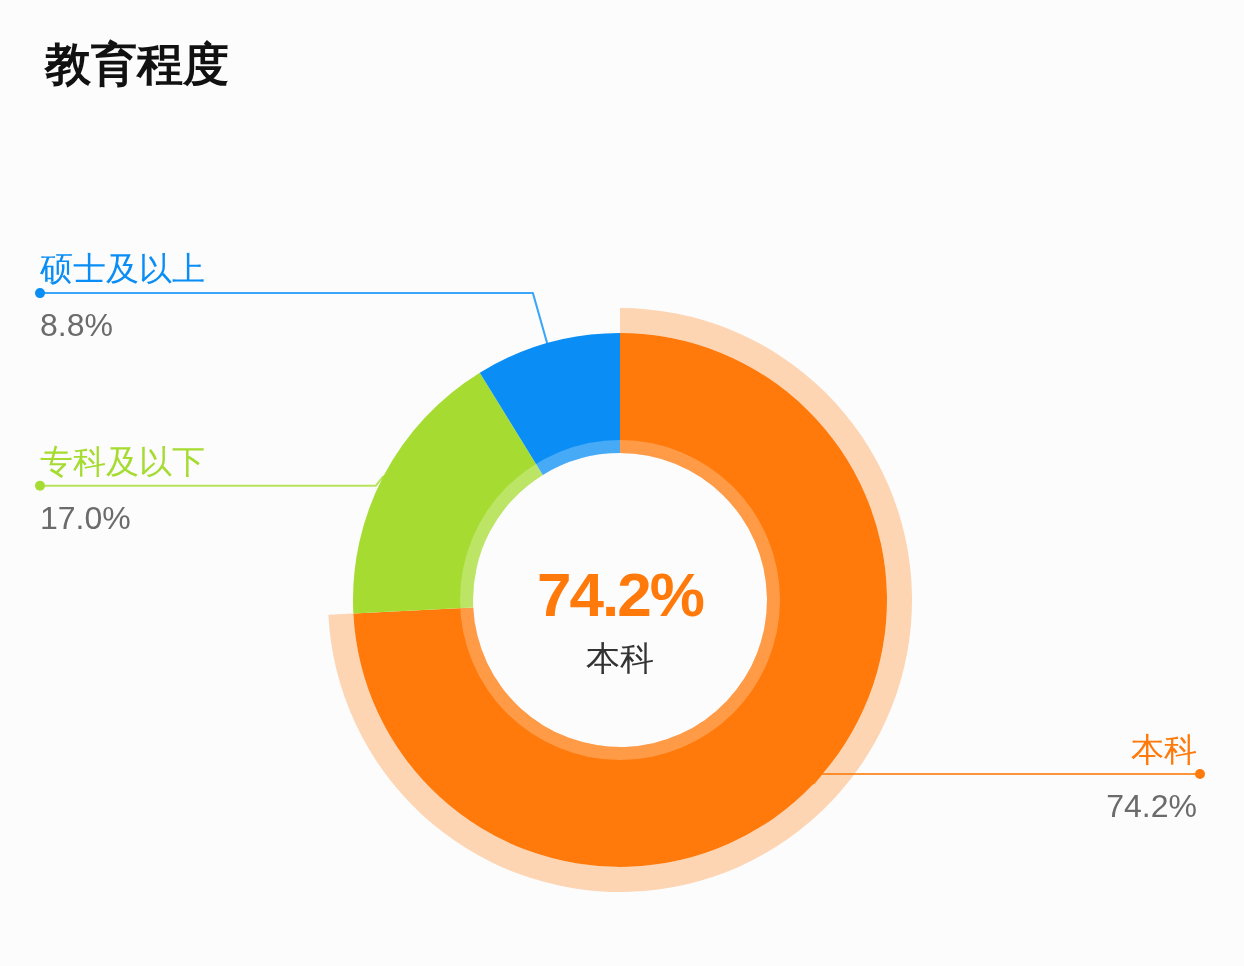  I want to click on text: 本科, so click(620, 658).